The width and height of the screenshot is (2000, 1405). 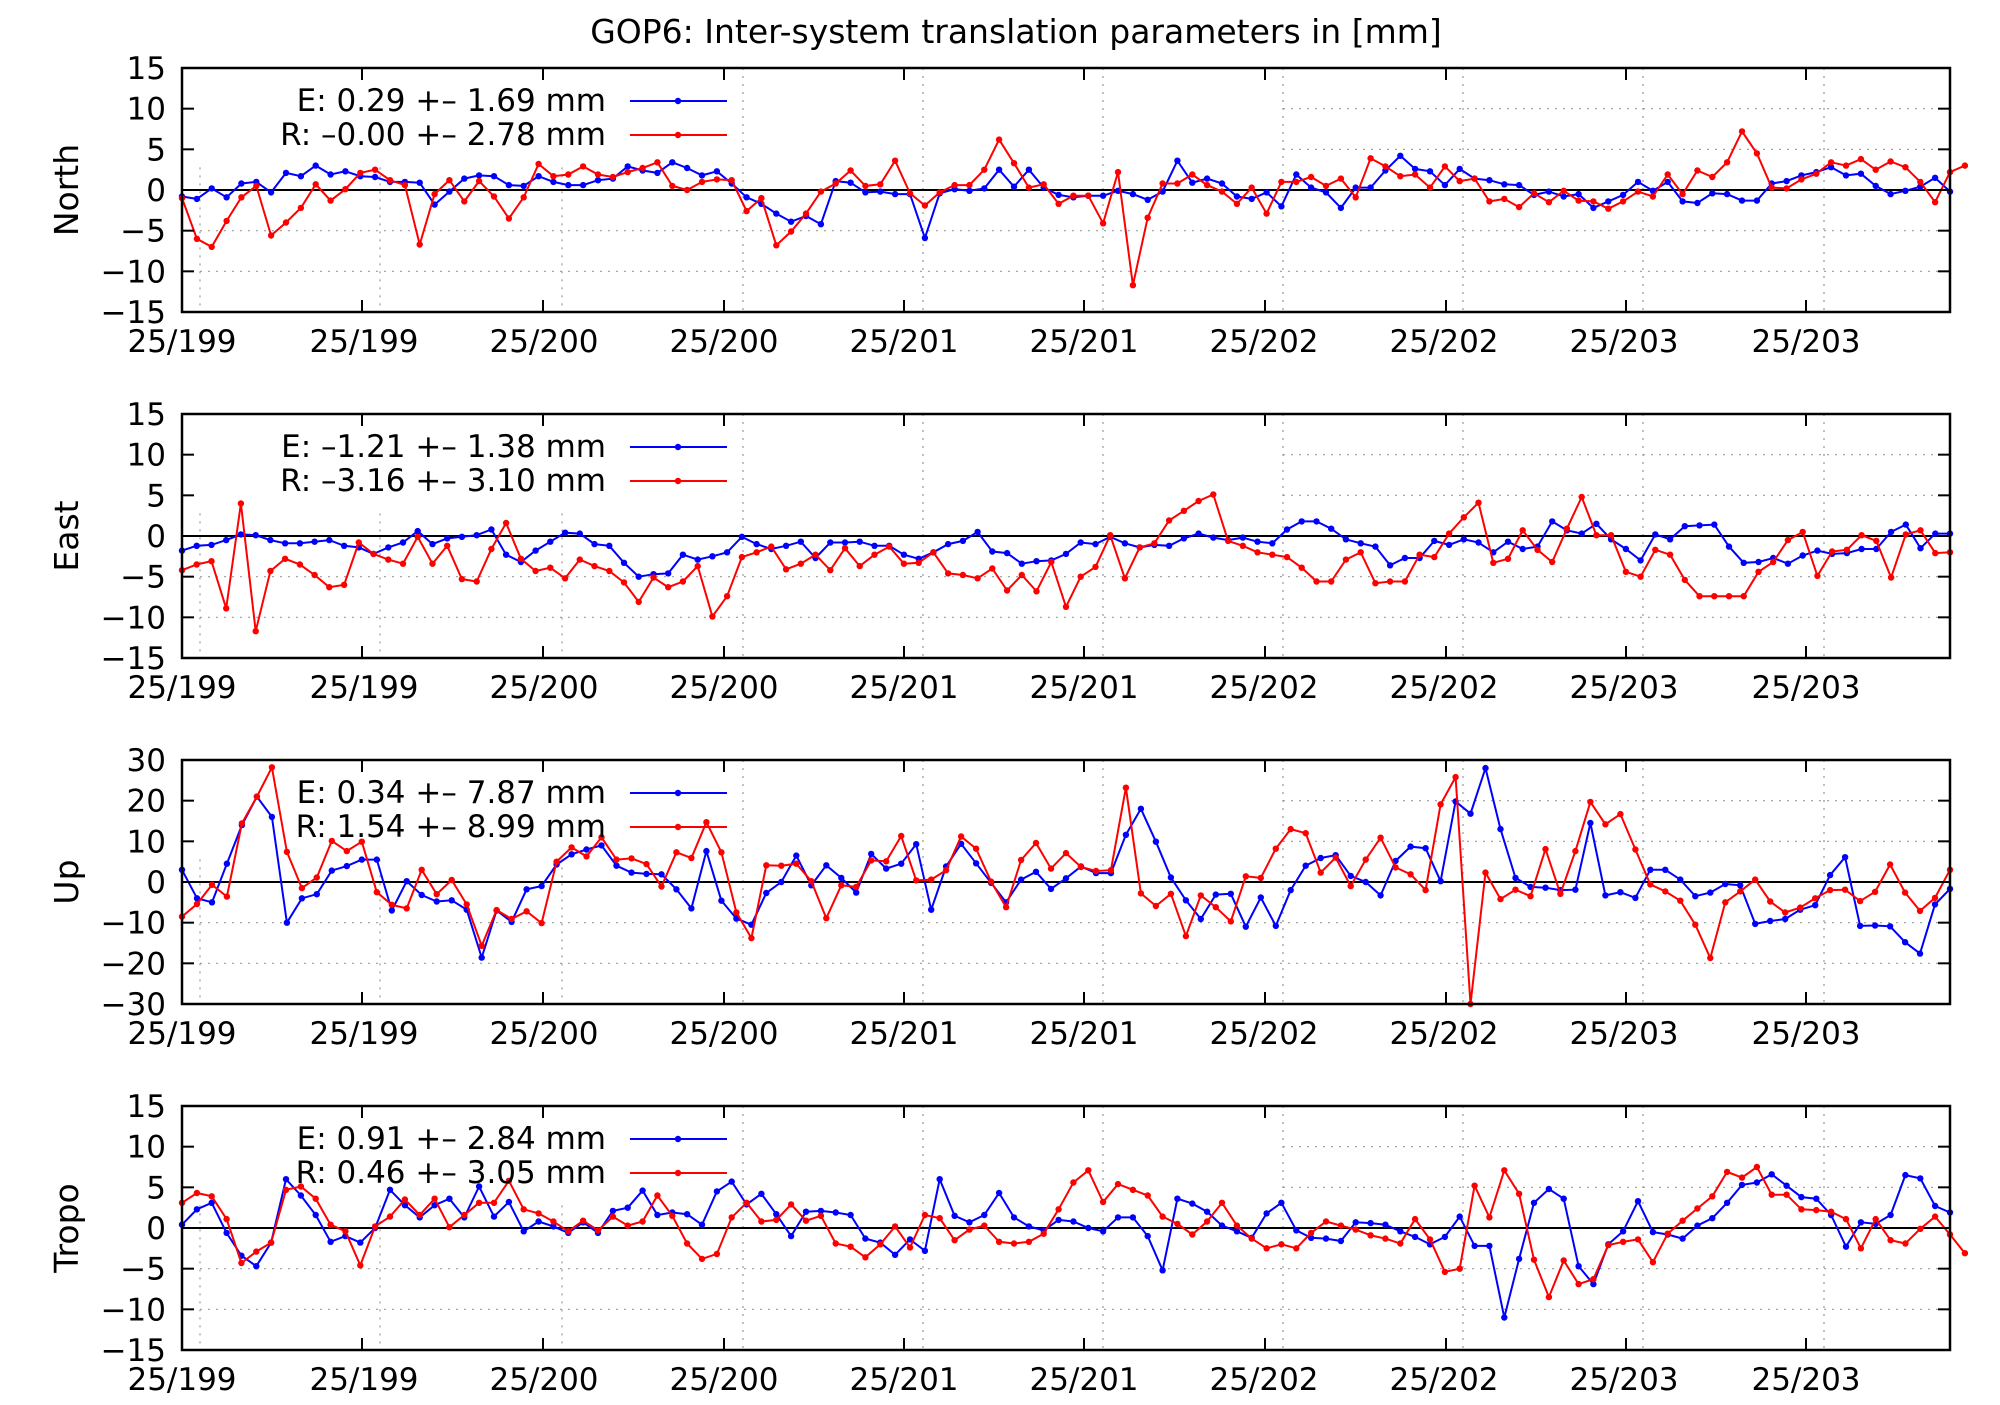 I want to click on legend-marker-e, so click(x=678, y=447).